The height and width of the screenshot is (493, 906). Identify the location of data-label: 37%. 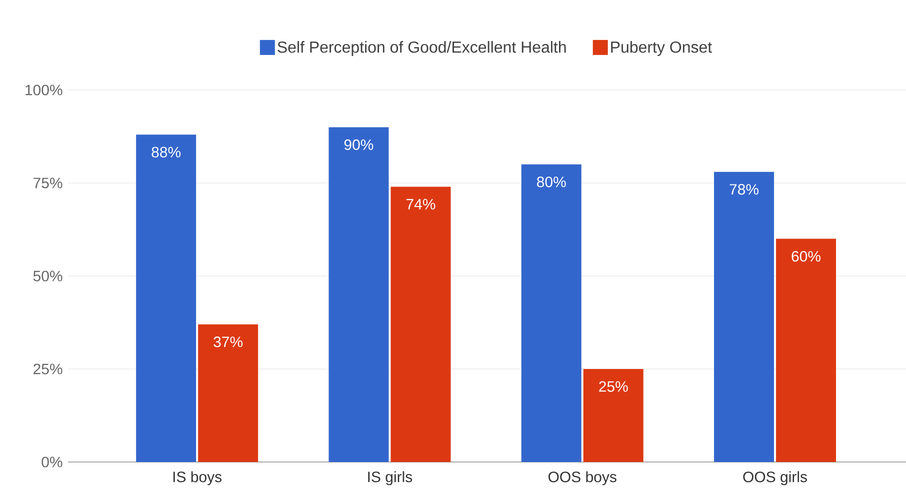
(228, 342).